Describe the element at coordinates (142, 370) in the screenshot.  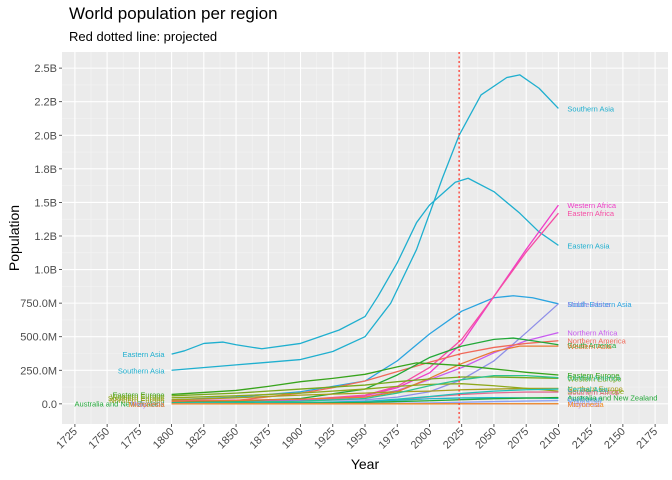
I see `start-label-southern-asia: Southern Asia` at that location.